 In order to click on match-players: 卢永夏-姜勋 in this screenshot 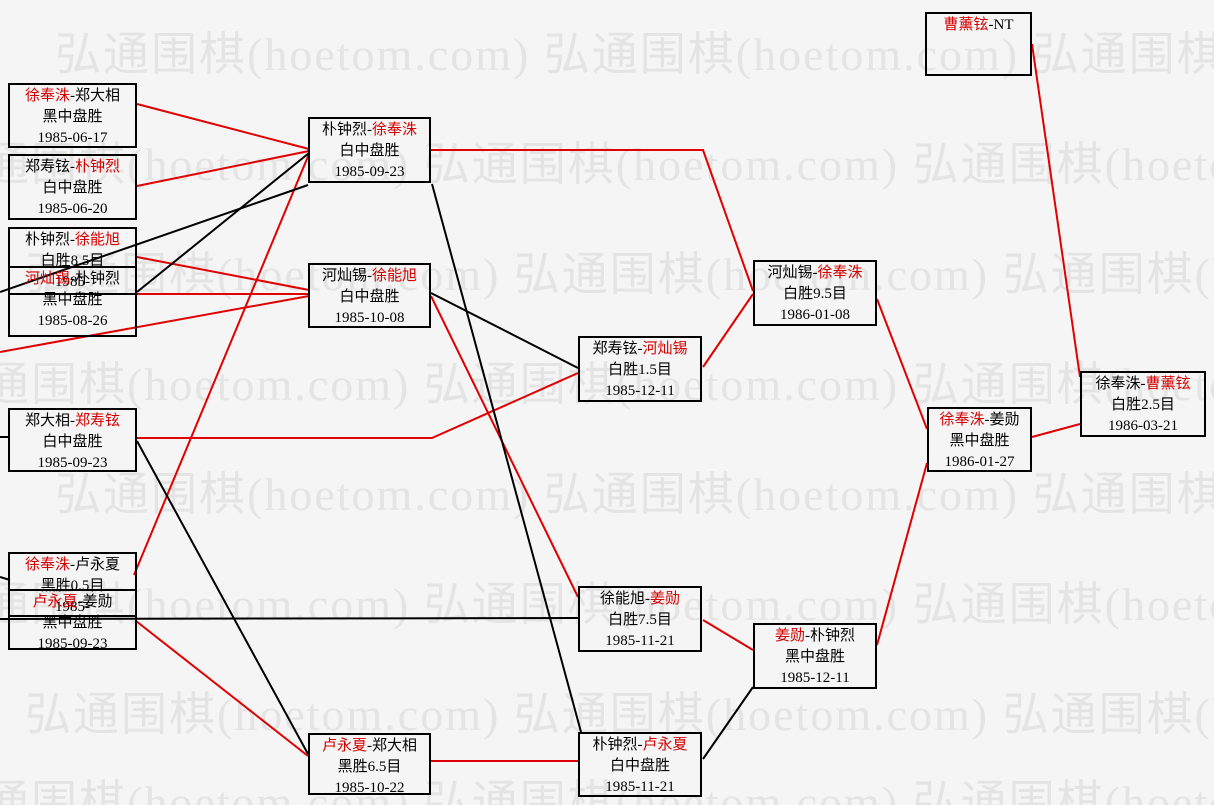, I will do `click(72, 602)`.